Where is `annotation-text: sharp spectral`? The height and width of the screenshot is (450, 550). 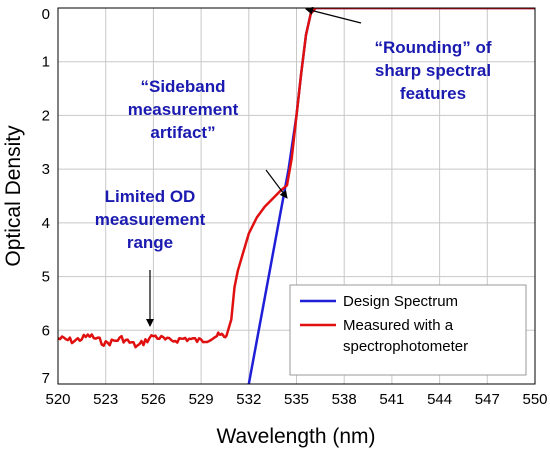
annotation-text: sharp spectral is located at coordinates (433, 70).